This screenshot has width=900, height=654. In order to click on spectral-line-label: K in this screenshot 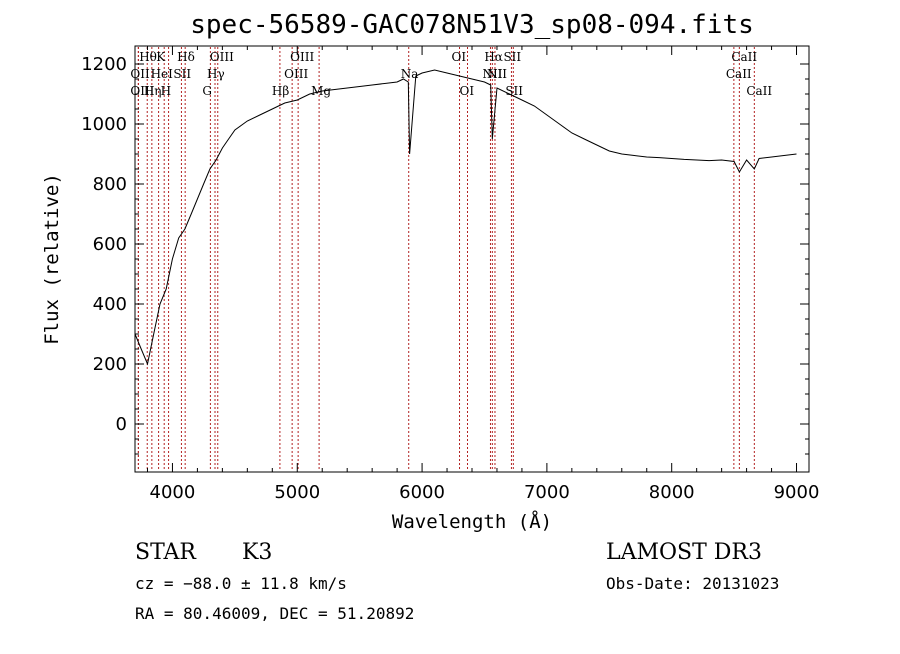, I will do `click(161, 57)`.